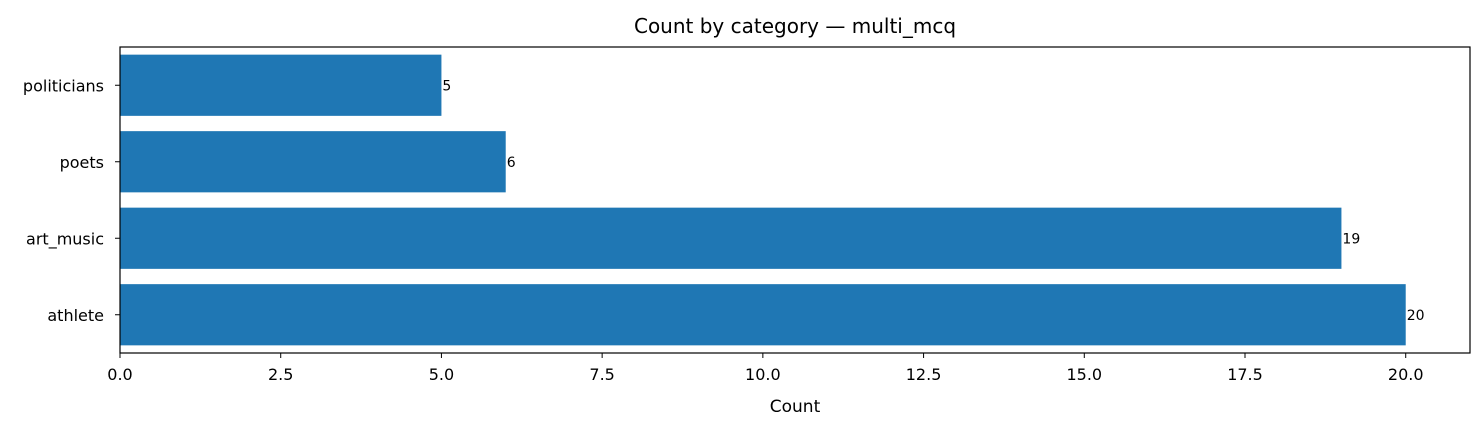 This screenshot has width=1484, height=431. Describe the element at coordinates (75, 315) in the screenshot. I see `y-tick-label-athlete: athlete` at that location.